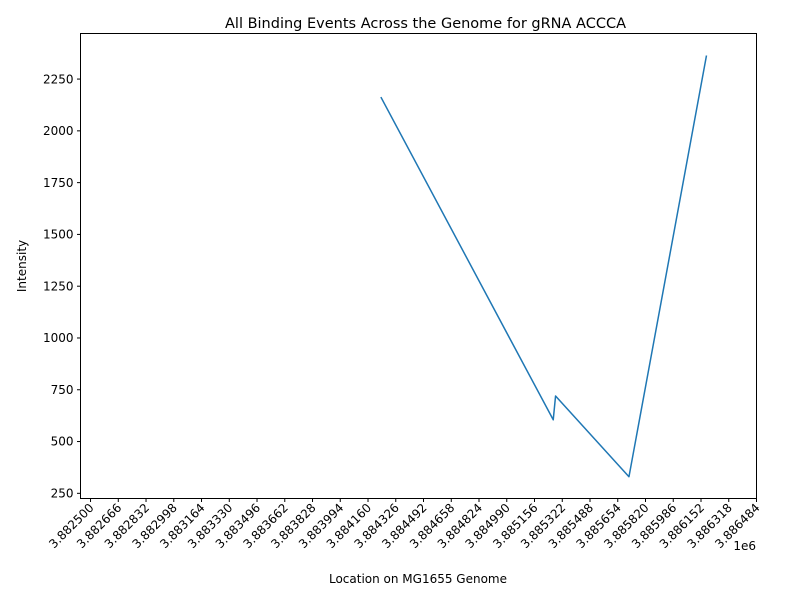 This screenshot has width=800, height=600. What do you see at coordinates (744, 546) in the screenshot?
I see `x-axis-offset-label: 1e6` at bounding box center [744, 546].